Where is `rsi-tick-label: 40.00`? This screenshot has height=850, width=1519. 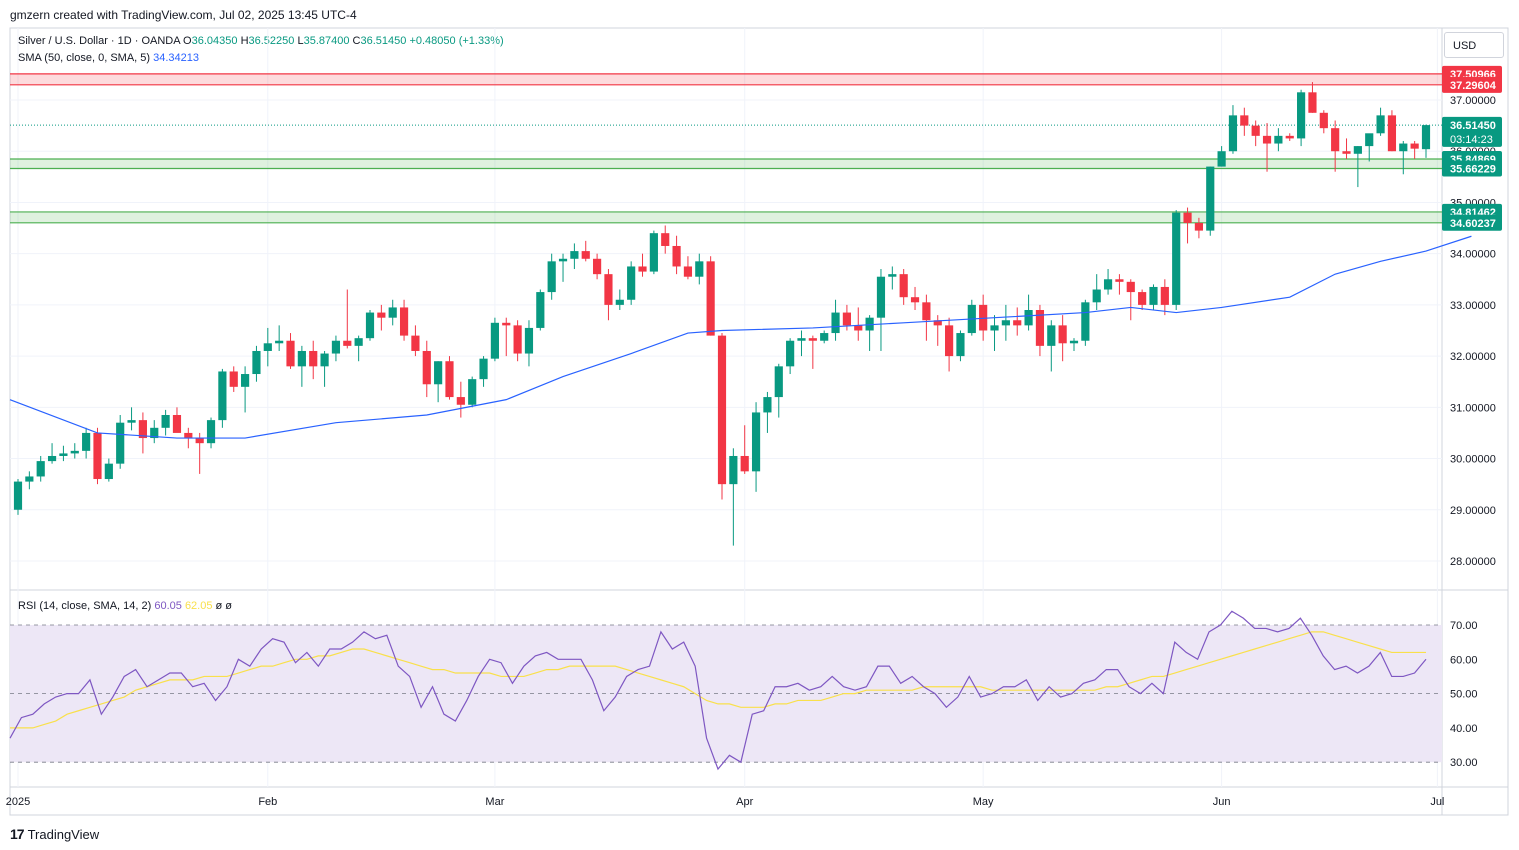
rsi-tick-label: 40.00 is located at coordinates (1464, 729).